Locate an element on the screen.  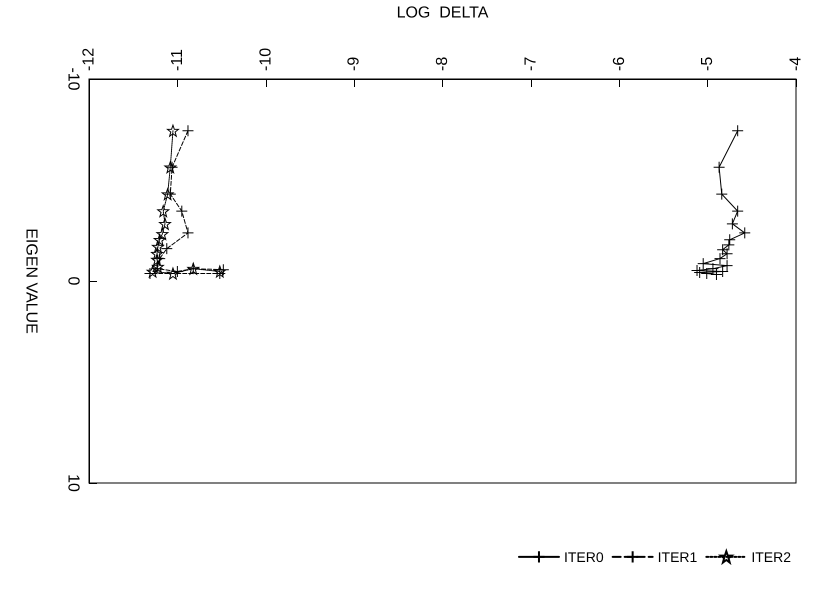
y-axis-title: EIGEN VALUE is located at coordinates (31, 281).